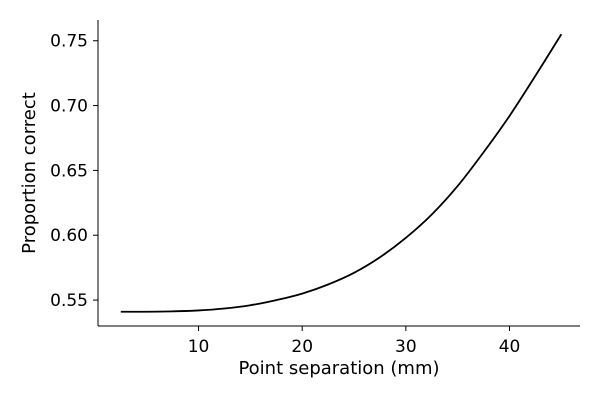 The width and height of the screenshot is (600, 400). Describe the element at coordinates (69, 301) in the screenshot. I see `y-tick-label: 0.55` at that location.